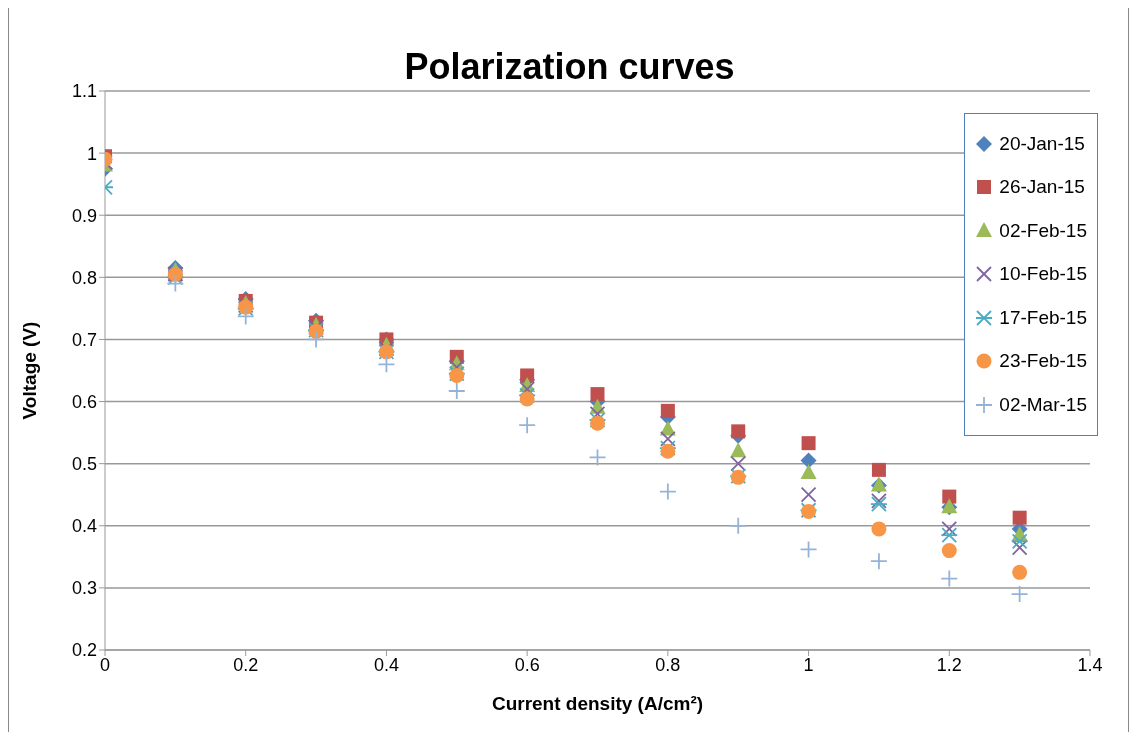 This screenshot has width=1129, height=740. I want to click on chart-title: Polarization curves, so click(569, 66).